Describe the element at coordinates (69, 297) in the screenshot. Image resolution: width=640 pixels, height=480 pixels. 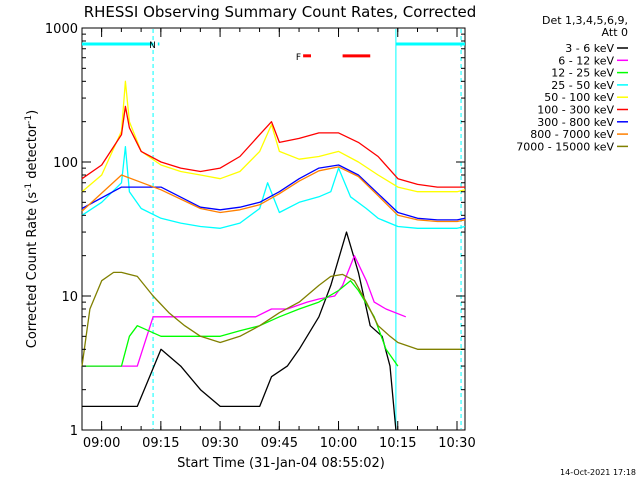
I see `y-tick-label: 10` at that location.